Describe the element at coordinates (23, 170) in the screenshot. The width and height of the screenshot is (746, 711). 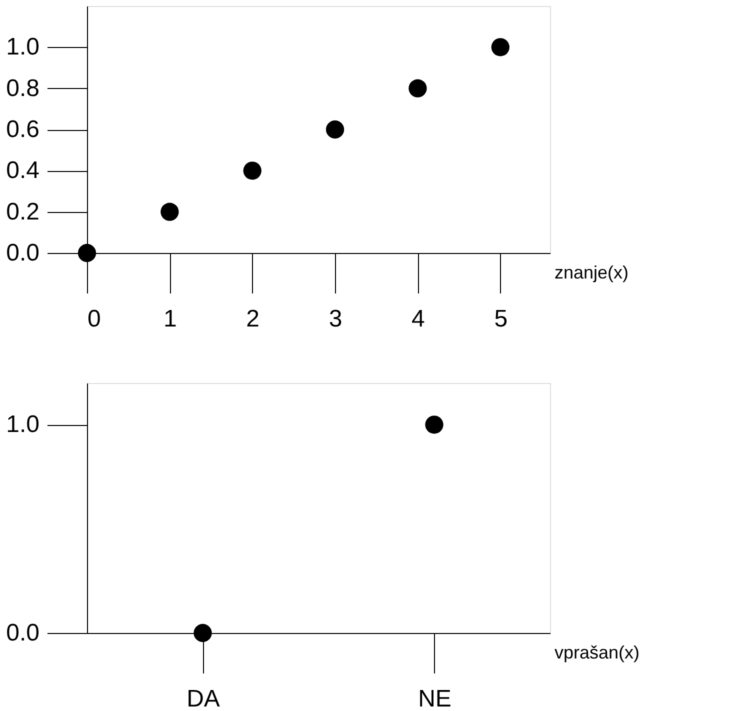
I see `y-tick-label: 0.4` at that location.